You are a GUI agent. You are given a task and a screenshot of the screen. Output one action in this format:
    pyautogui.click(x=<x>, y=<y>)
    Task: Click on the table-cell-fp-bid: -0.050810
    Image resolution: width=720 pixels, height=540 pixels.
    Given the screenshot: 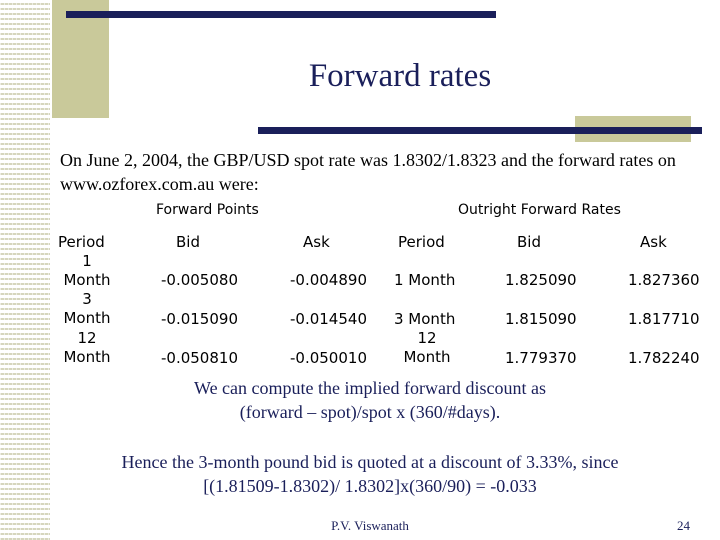 What is the action you would take?
    pyautogui.click(x=199, y=358)
    